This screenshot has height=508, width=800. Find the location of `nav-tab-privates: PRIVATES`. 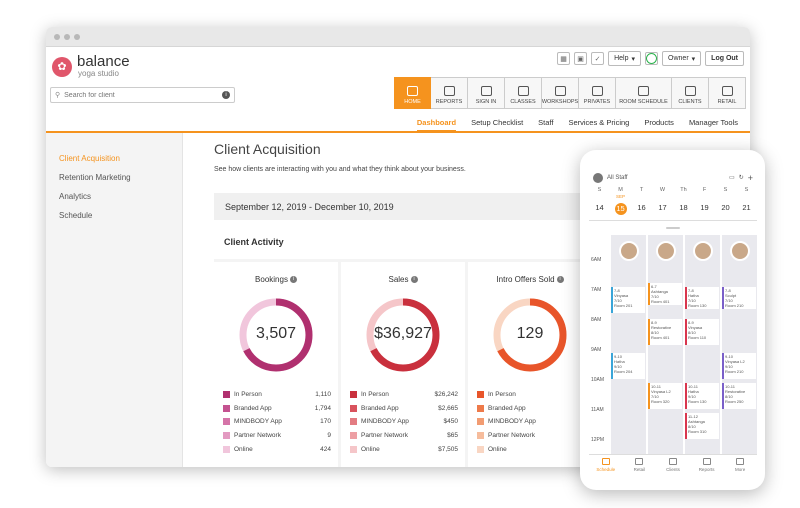

nav-tab-privates: PRIVATES is located at coordinates (597, 93).